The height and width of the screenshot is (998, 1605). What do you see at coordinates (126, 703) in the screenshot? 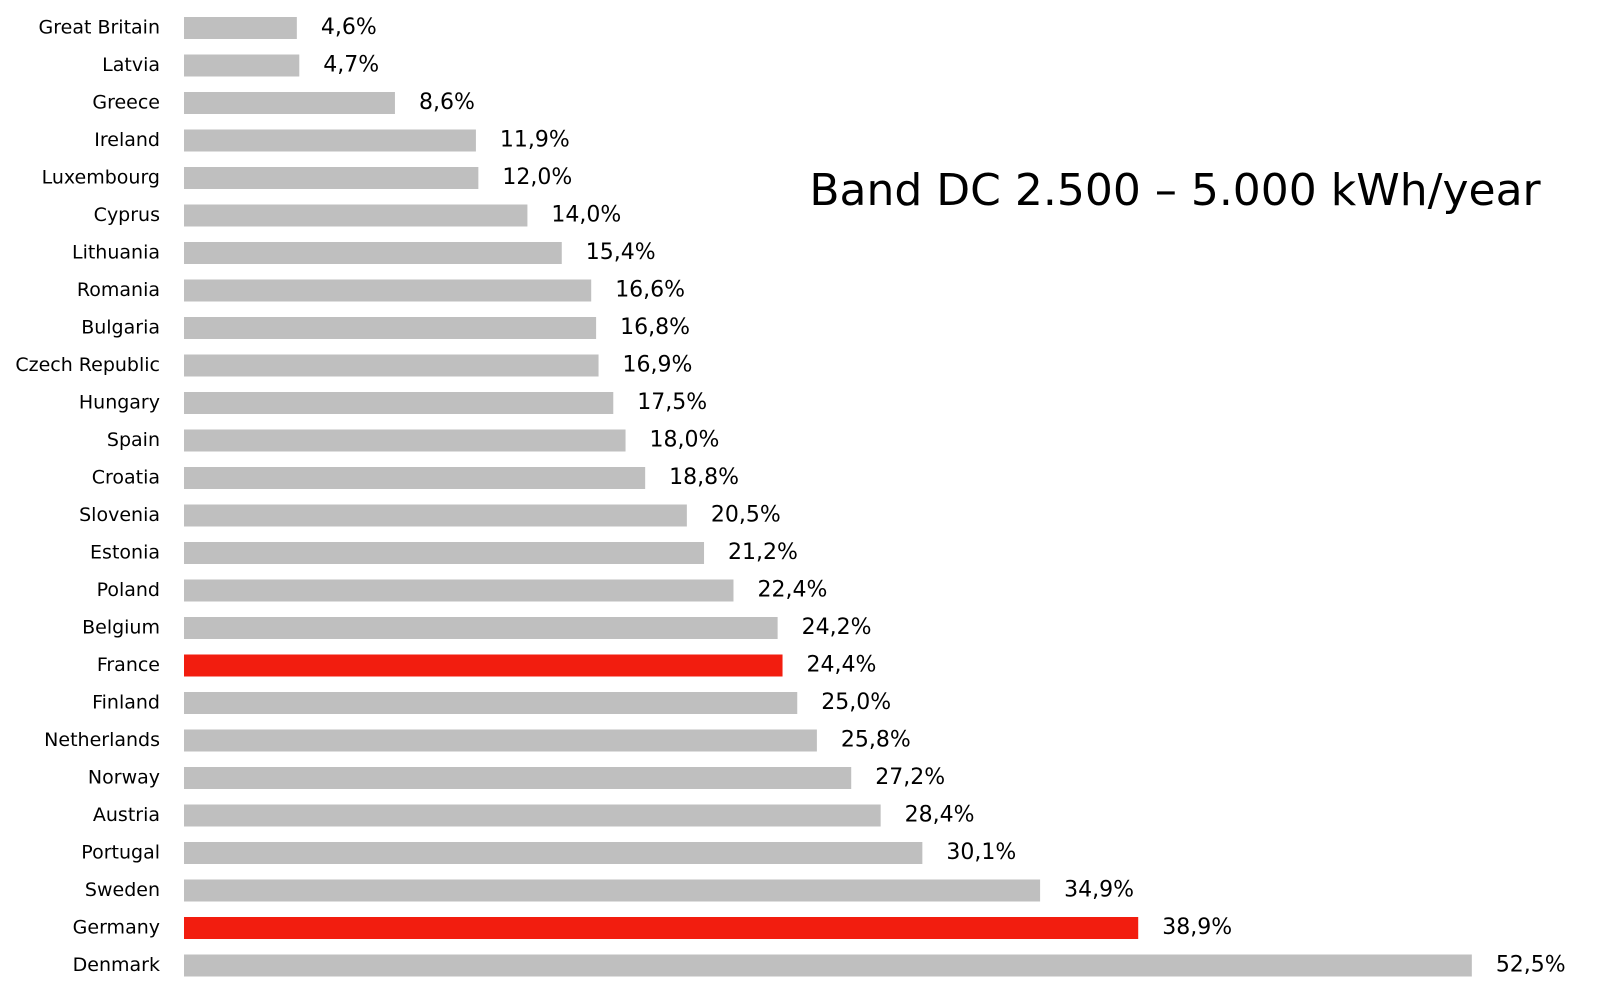
I see `category-label: Finland` at bounding box center [126, 703].